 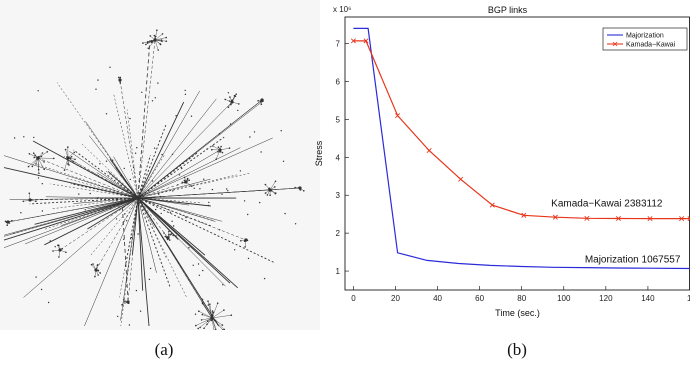 I want to click on y-axis-title: Stress, so click(x=319, y=153).